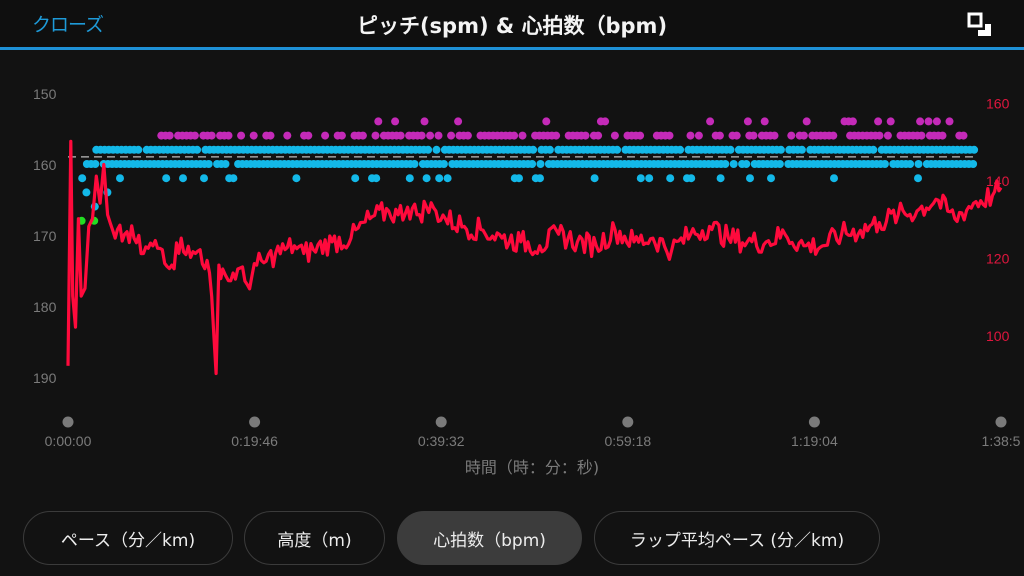 The width and height of the screenshot is (1024, 576). Describe the element at coordinates (441, 441) in the screenshot. I see `x-axis-tick-label: 0:39:32` at that location.